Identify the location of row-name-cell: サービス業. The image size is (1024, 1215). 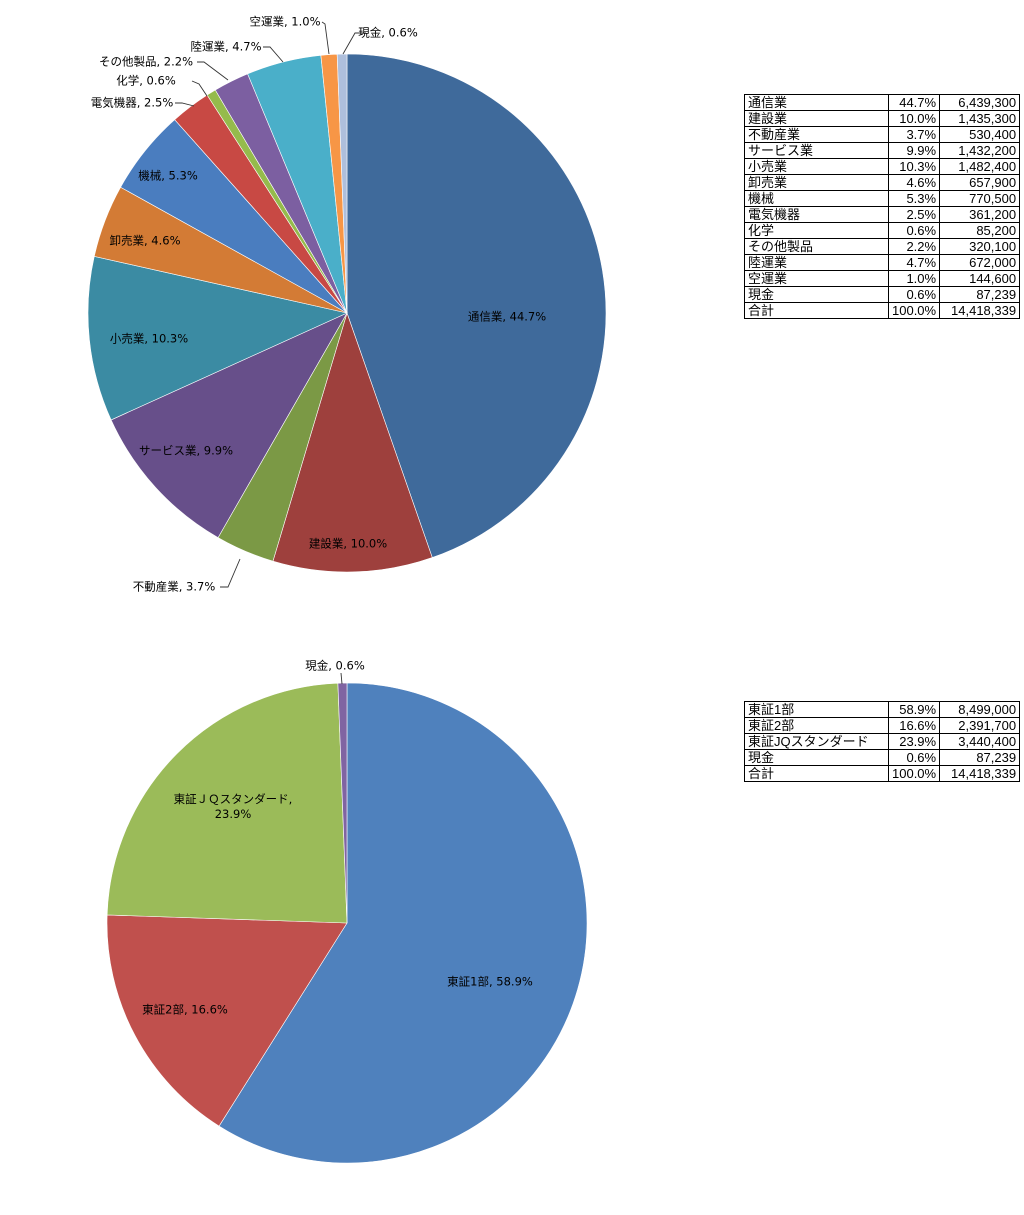
(816, 150).